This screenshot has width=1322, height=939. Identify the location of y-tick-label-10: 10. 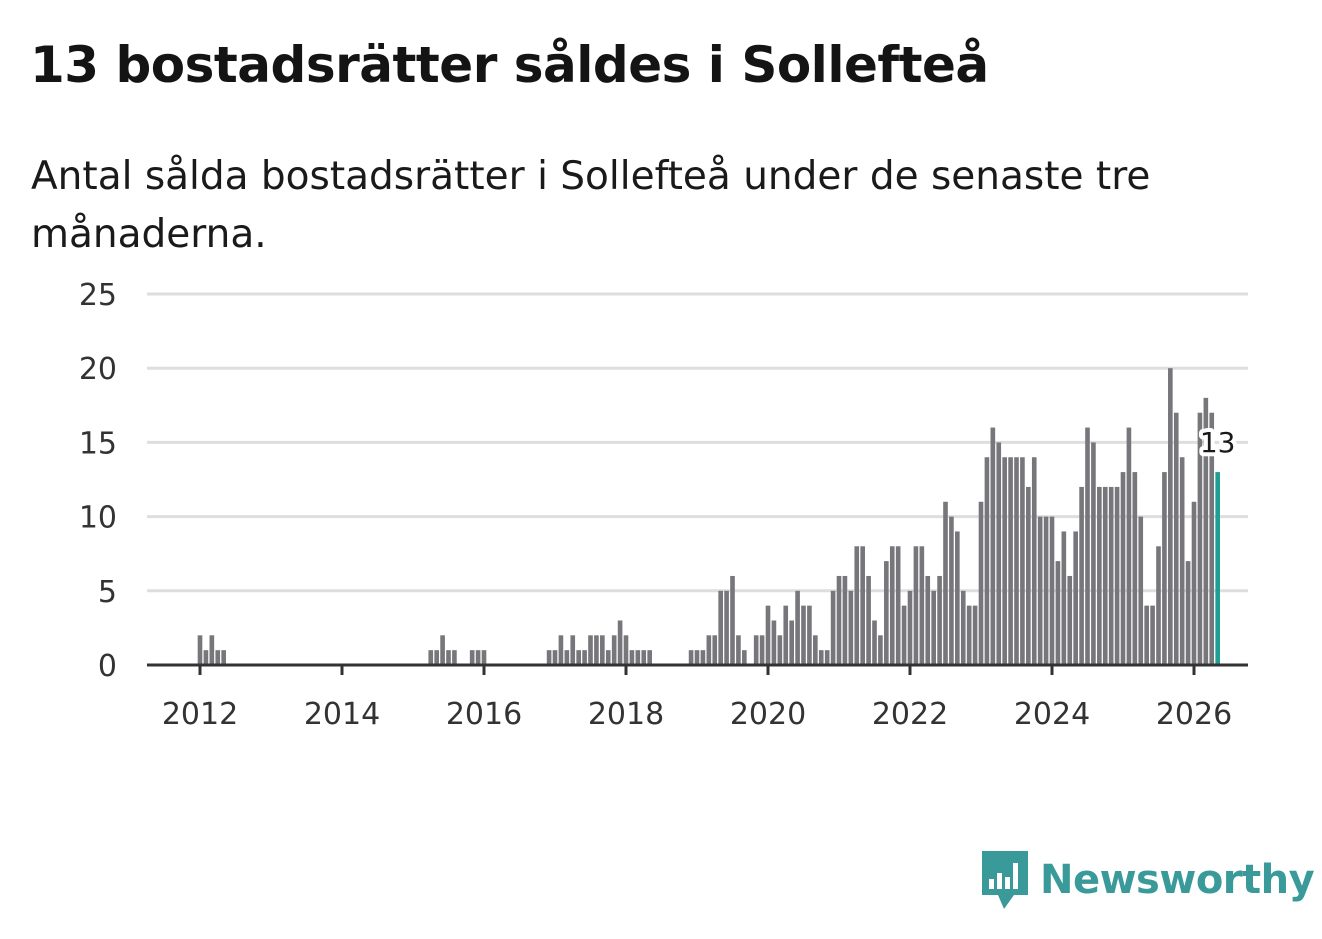
(98, 518).